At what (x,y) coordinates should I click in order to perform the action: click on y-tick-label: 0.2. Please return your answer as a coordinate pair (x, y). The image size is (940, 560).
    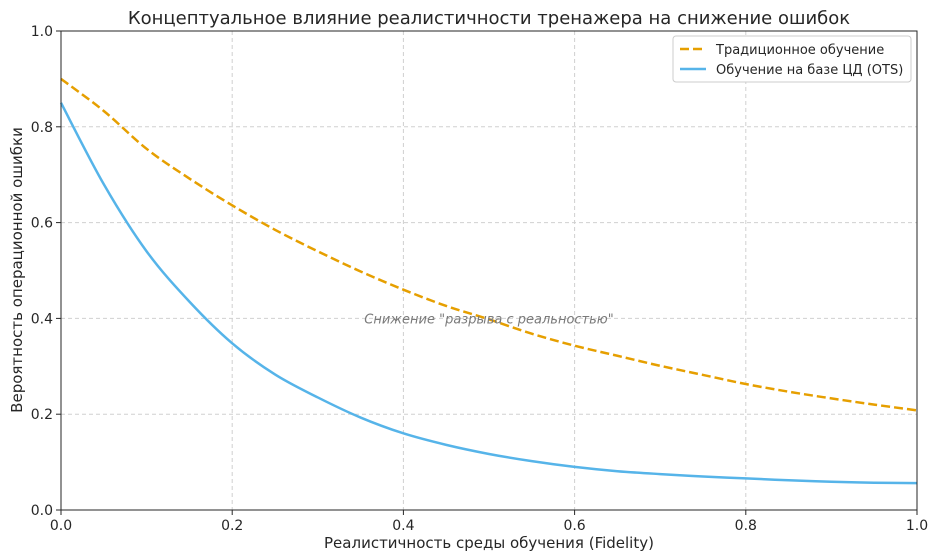
    Looking at the image, I should click on (42, 415).